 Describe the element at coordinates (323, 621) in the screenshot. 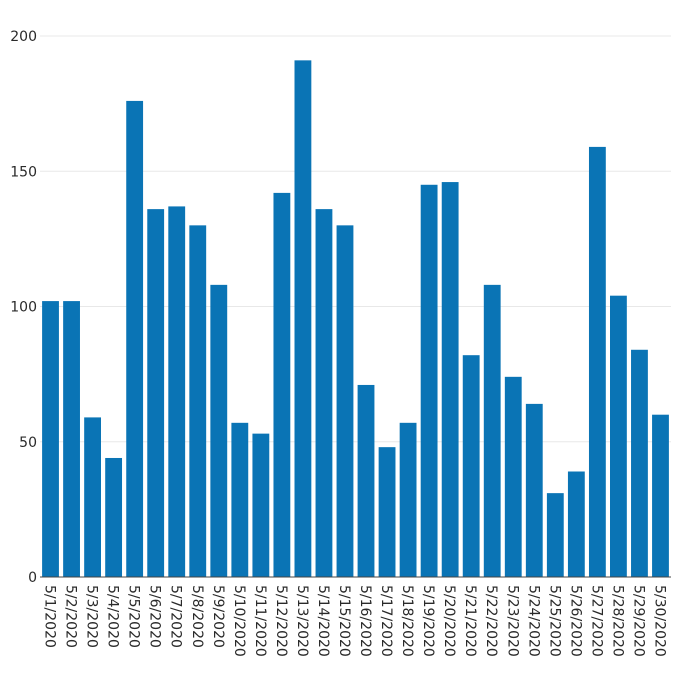

I see `x-tick-label: 5/14/2020` at that location.